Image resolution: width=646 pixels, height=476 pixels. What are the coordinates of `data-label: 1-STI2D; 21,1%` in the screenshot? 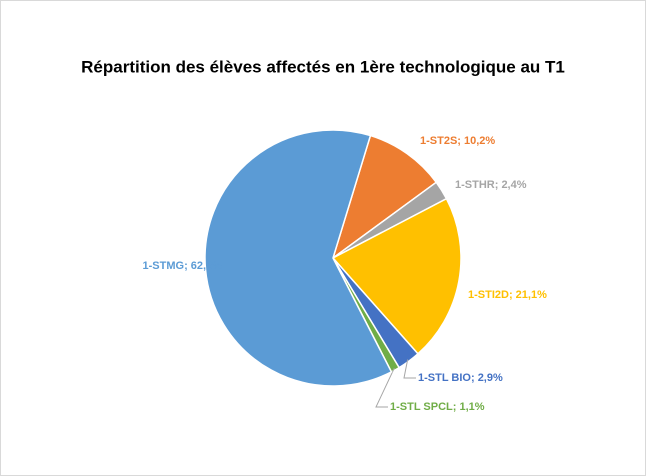 It's located at (507, 295).